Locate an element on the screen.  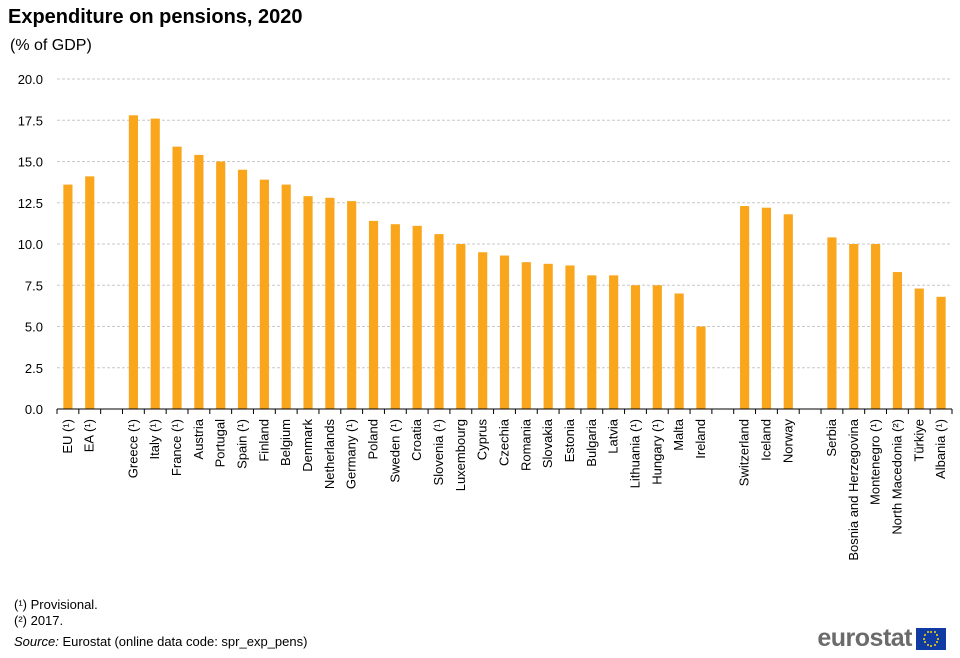
y-tick-label: 10.0 is located at coordinates (30, 244).